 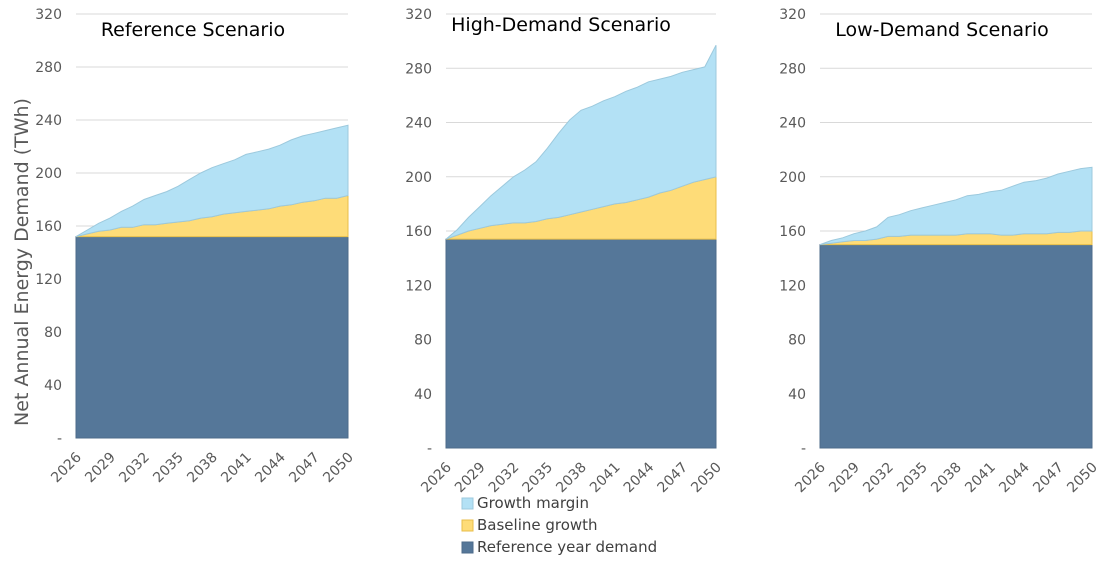 I want to click on legend-item-reference-year-demand: Reference year demand, so click(x=559, y=547).